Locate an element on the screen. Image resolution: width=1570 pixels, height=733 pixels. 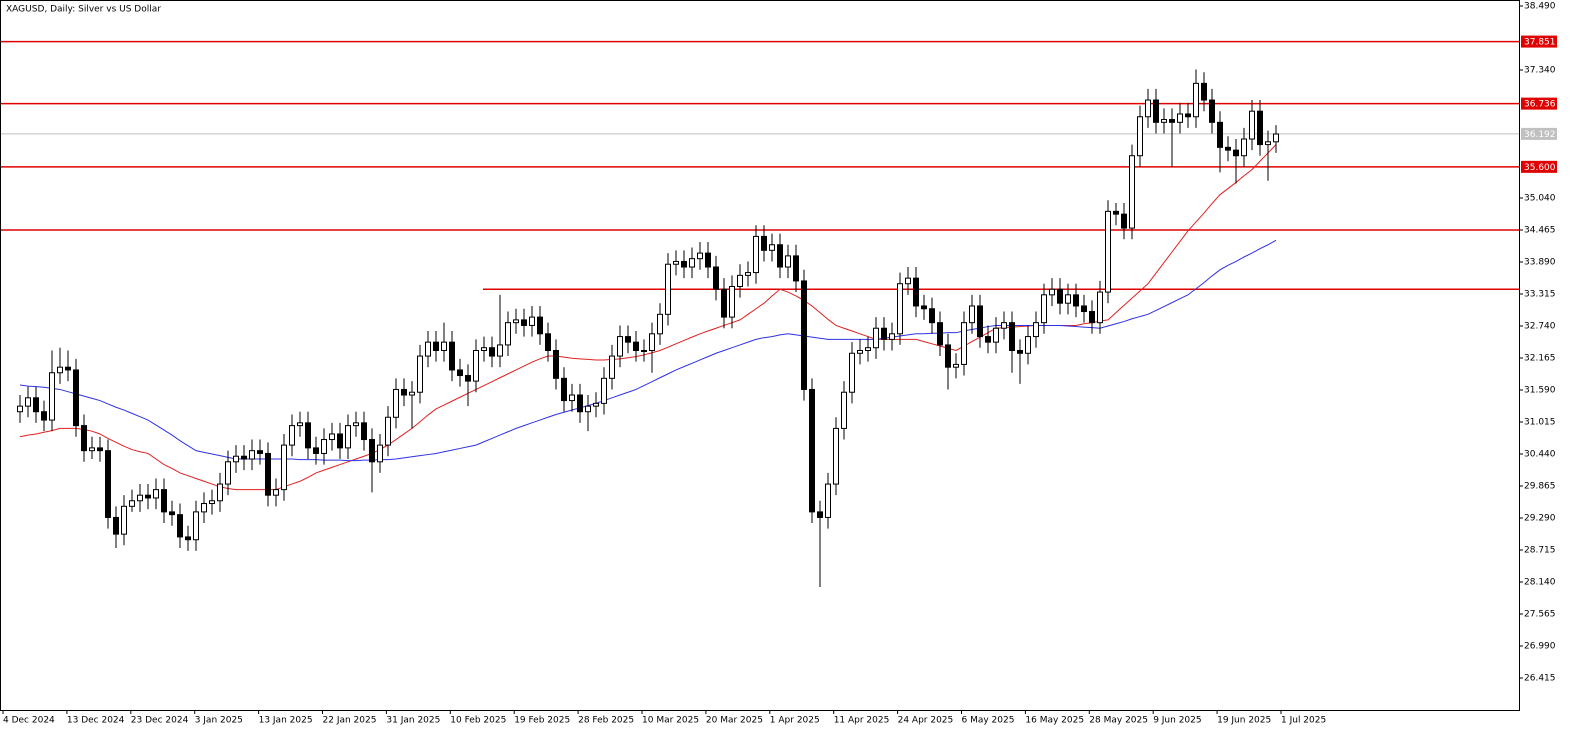
price-label: 36.736 is located at coordinates (1540, 105).